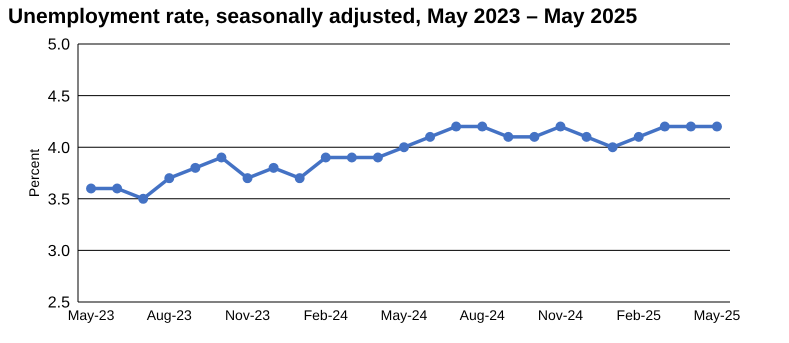  What do you see at coordinates (34, 173) in the screenshot?
I see `y-axis-title: Percent` at bounding box center [34, 173].